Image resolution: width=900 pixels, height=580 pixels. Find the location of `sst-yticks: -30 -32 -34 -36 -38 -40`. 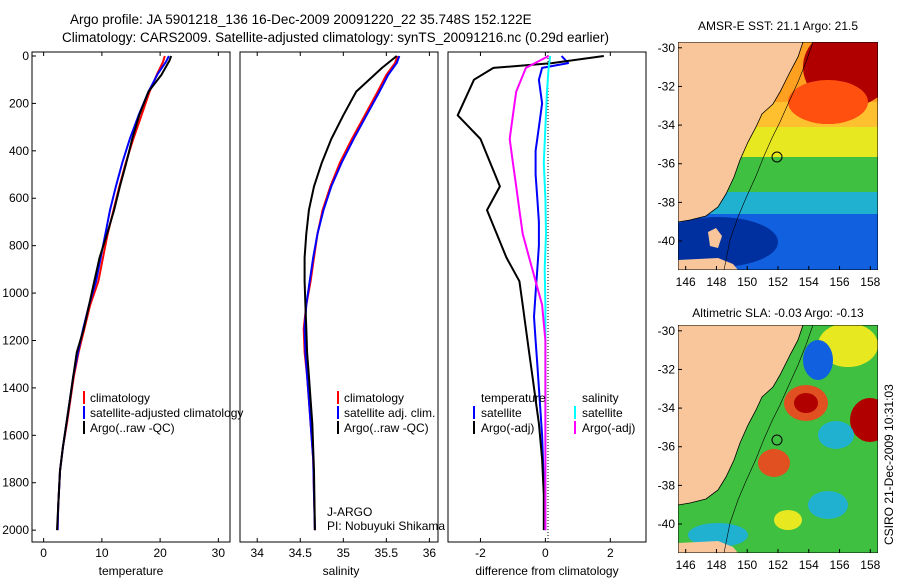

sst-yticks: -30 -32 -34 -36 -38 -40 is located at coordinates (670, 144).